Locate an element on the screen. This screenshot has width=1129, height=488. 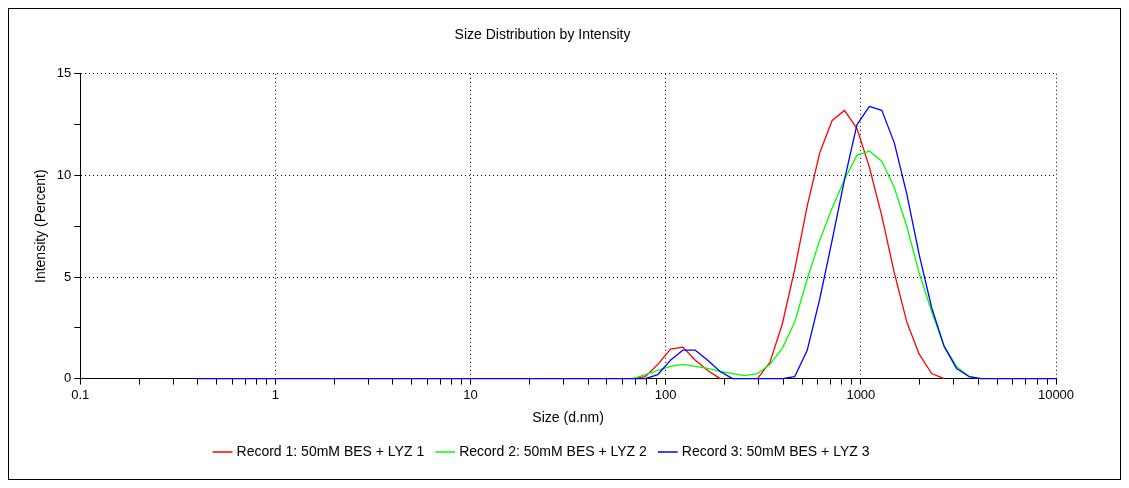
x-tick-label: 1000 is located at coordinates (861, 394).